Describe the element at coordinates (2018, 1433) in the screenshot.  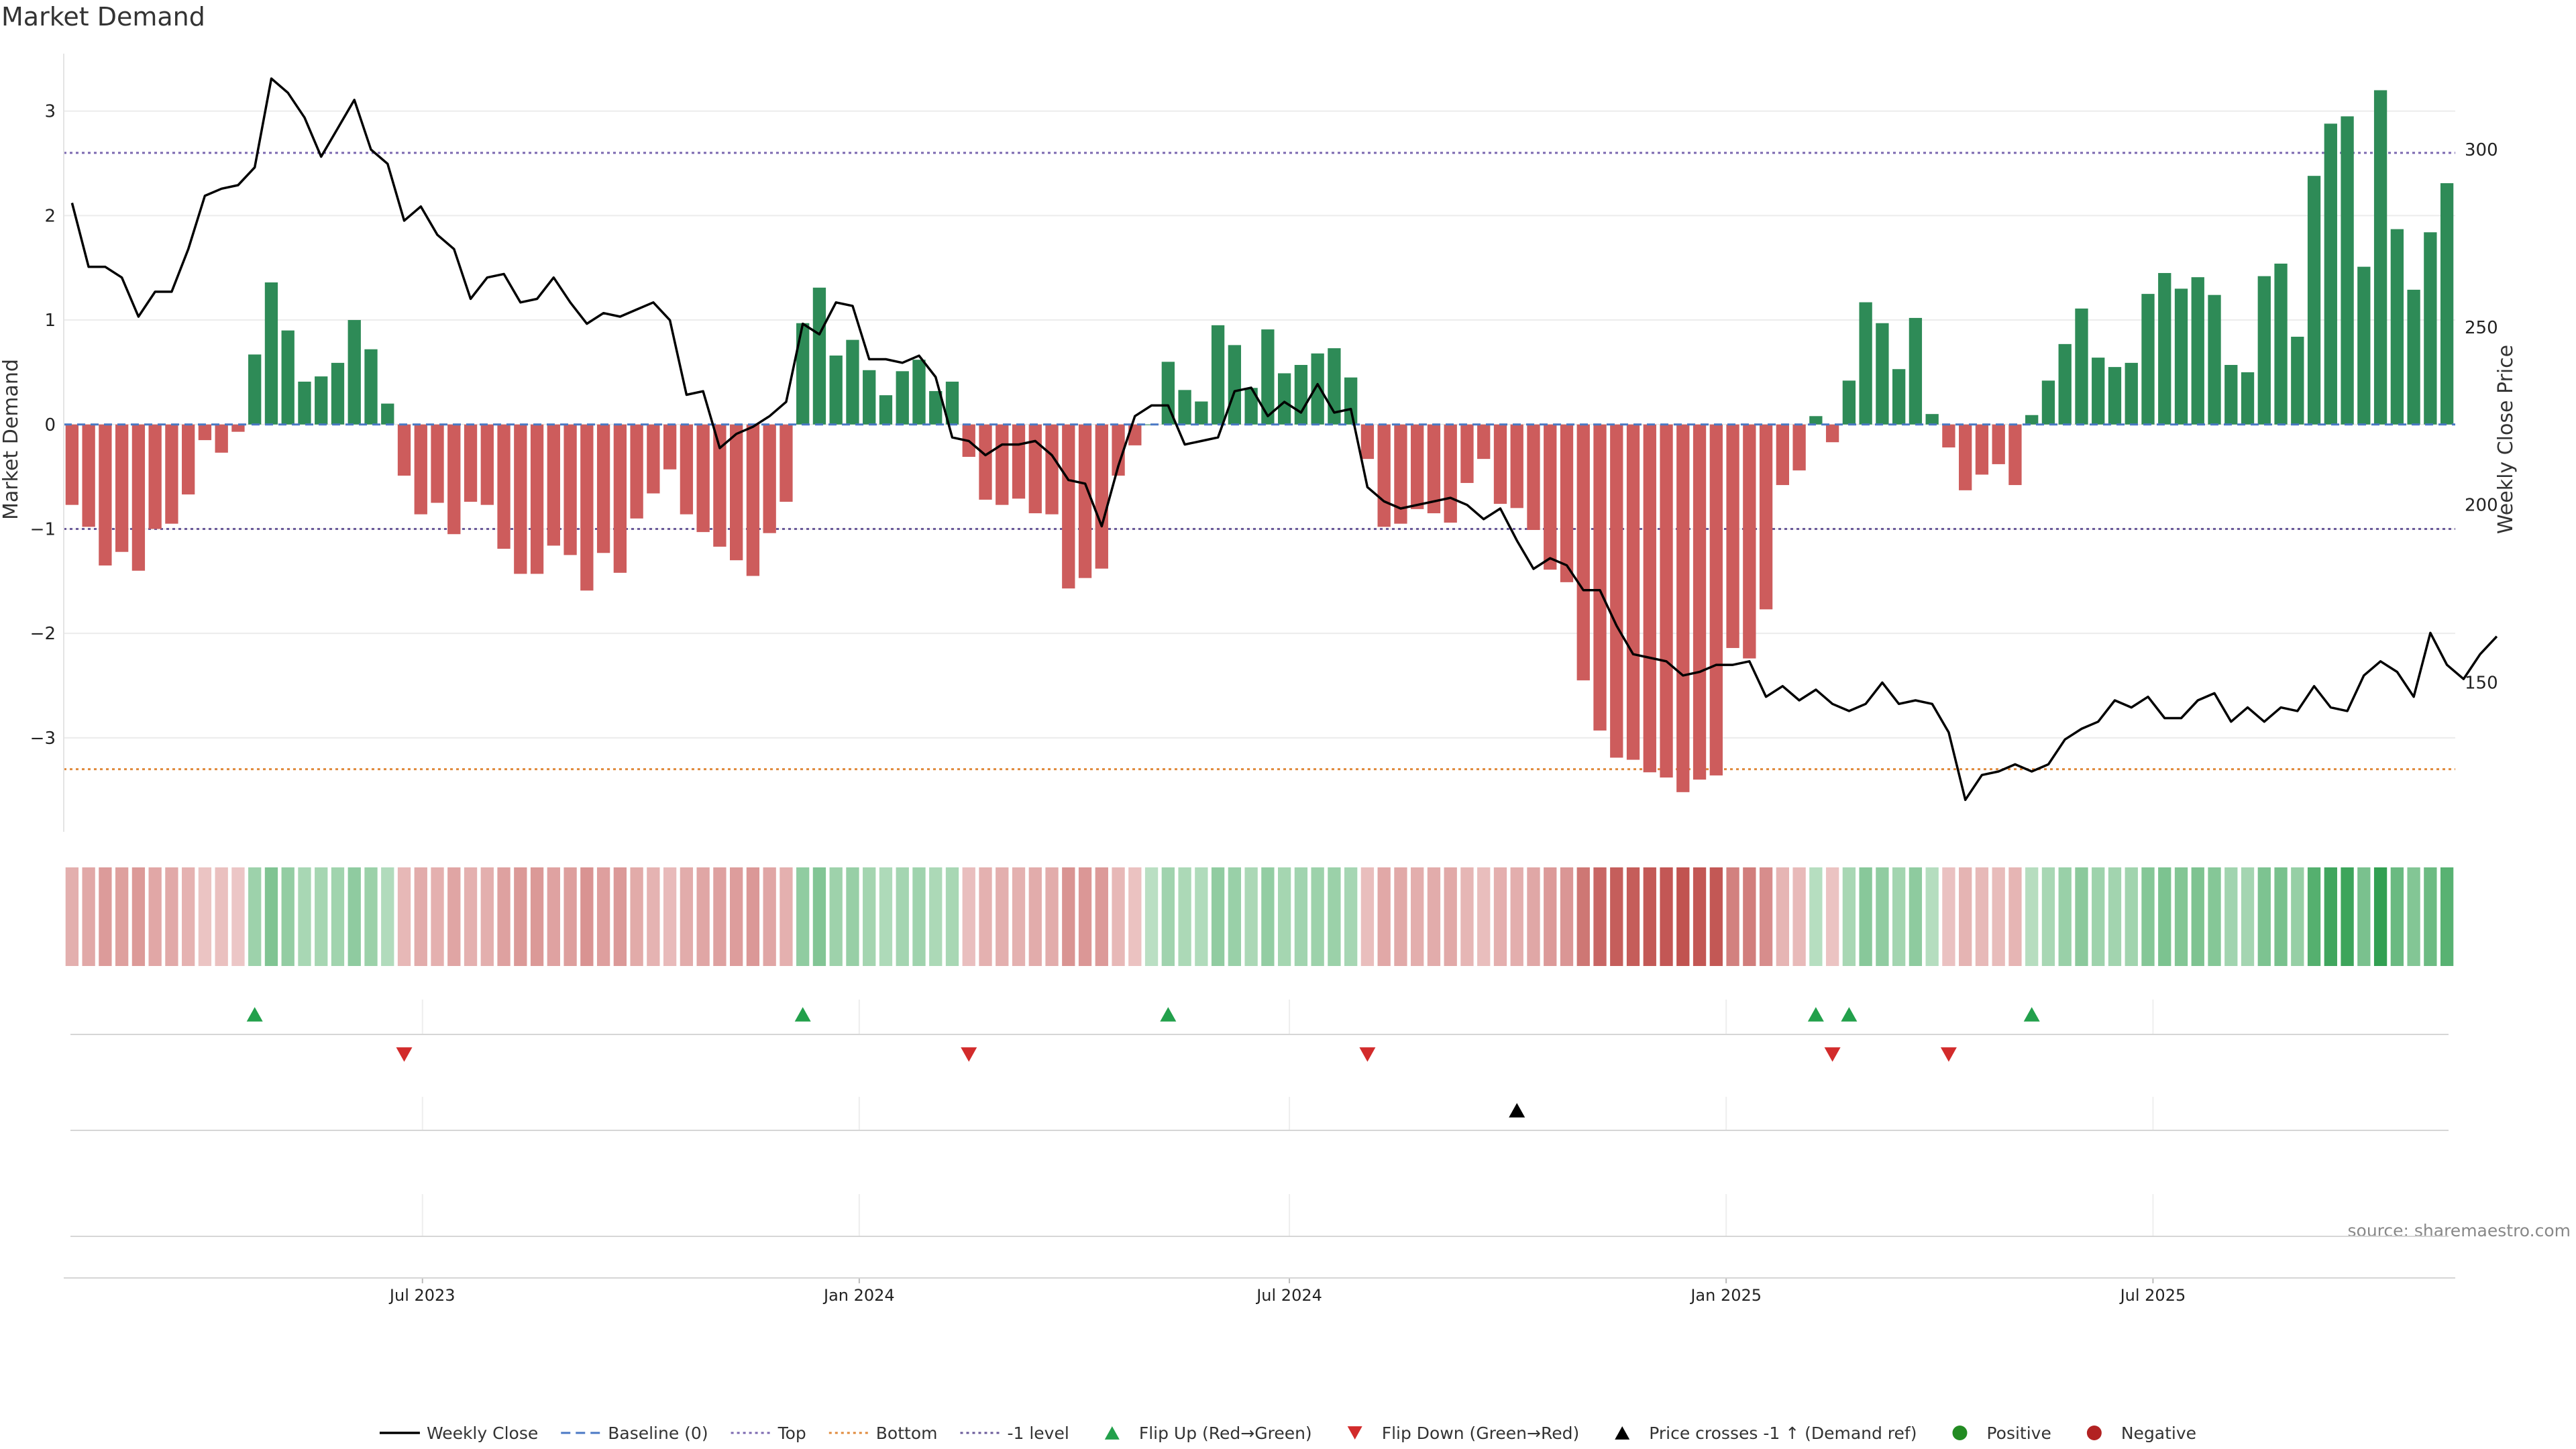
I see `legend-label: Positive` at that location.